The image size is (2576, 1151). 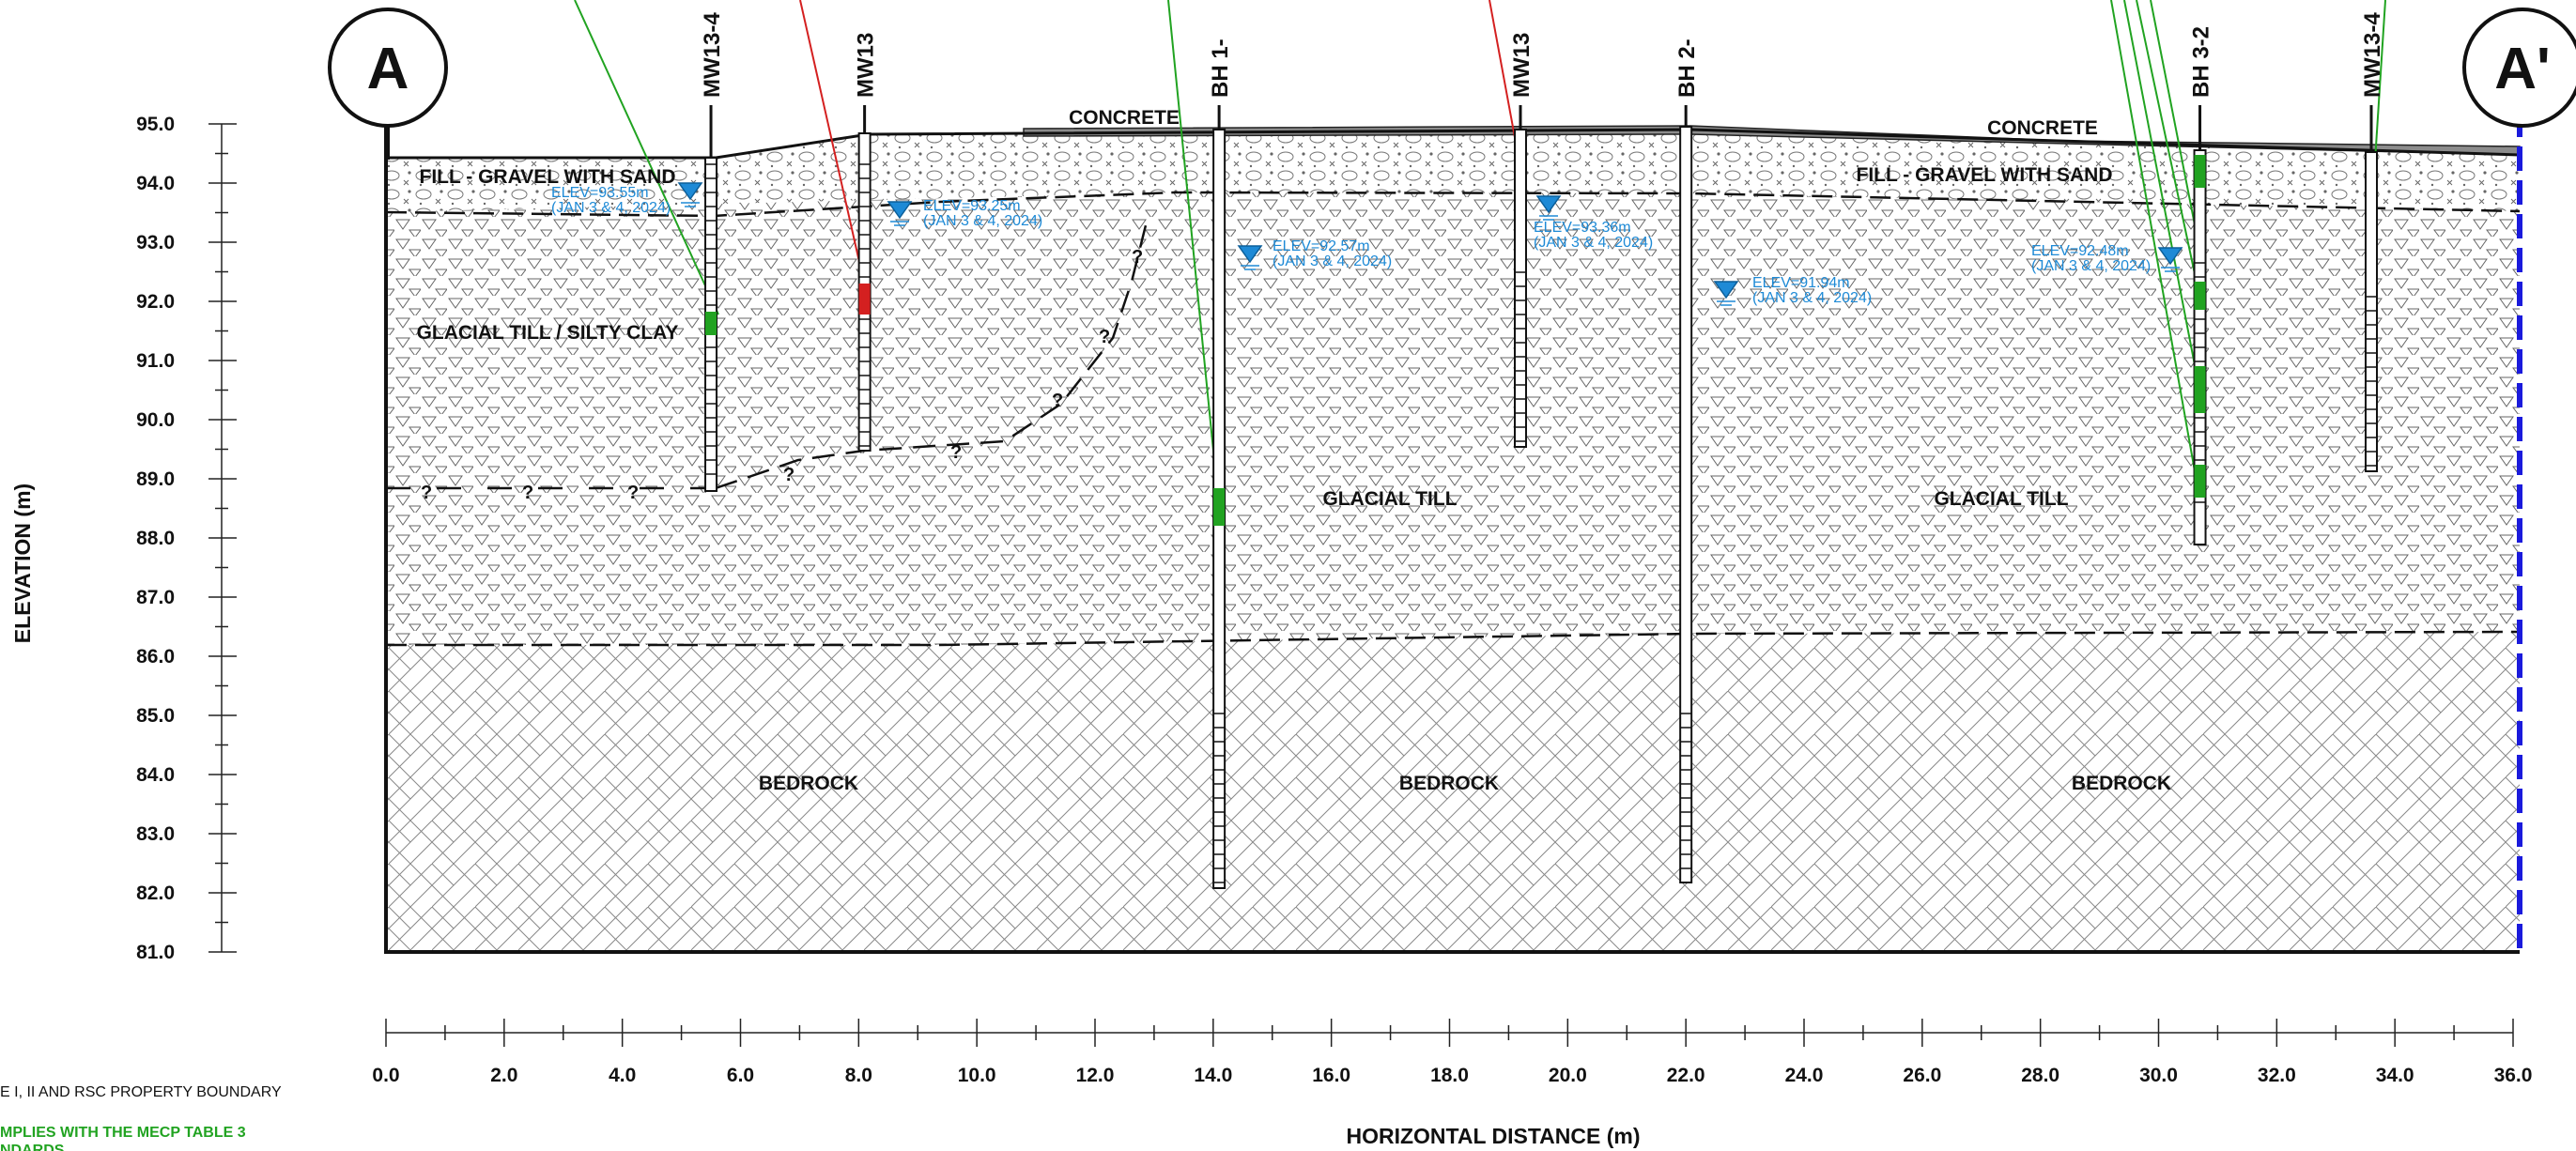 I want to click on borehole-label: BH 2-, so click(x=1687, y=68).